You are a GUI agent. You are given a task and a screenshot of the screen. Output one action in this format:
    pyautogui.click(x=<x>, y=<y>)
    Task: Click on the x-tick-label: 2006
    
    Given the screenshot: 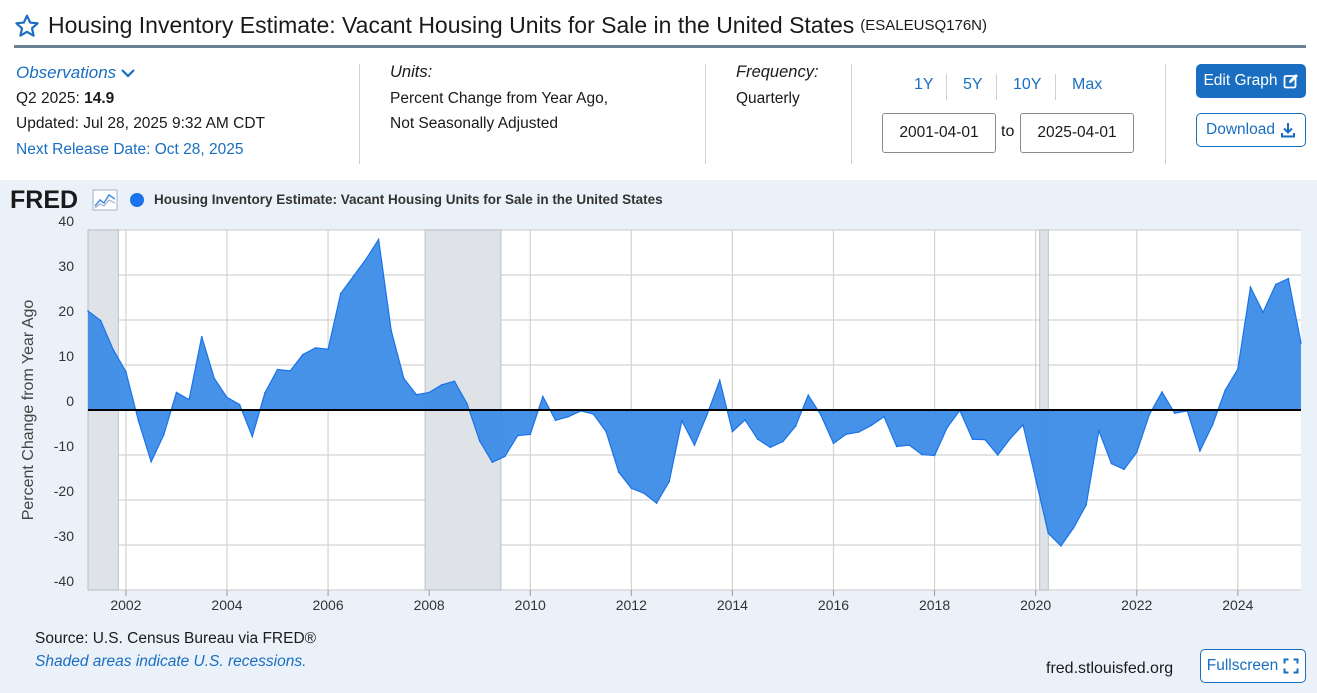 What is the action you would take?
    pyautogui.click(x=327, y=605)
    